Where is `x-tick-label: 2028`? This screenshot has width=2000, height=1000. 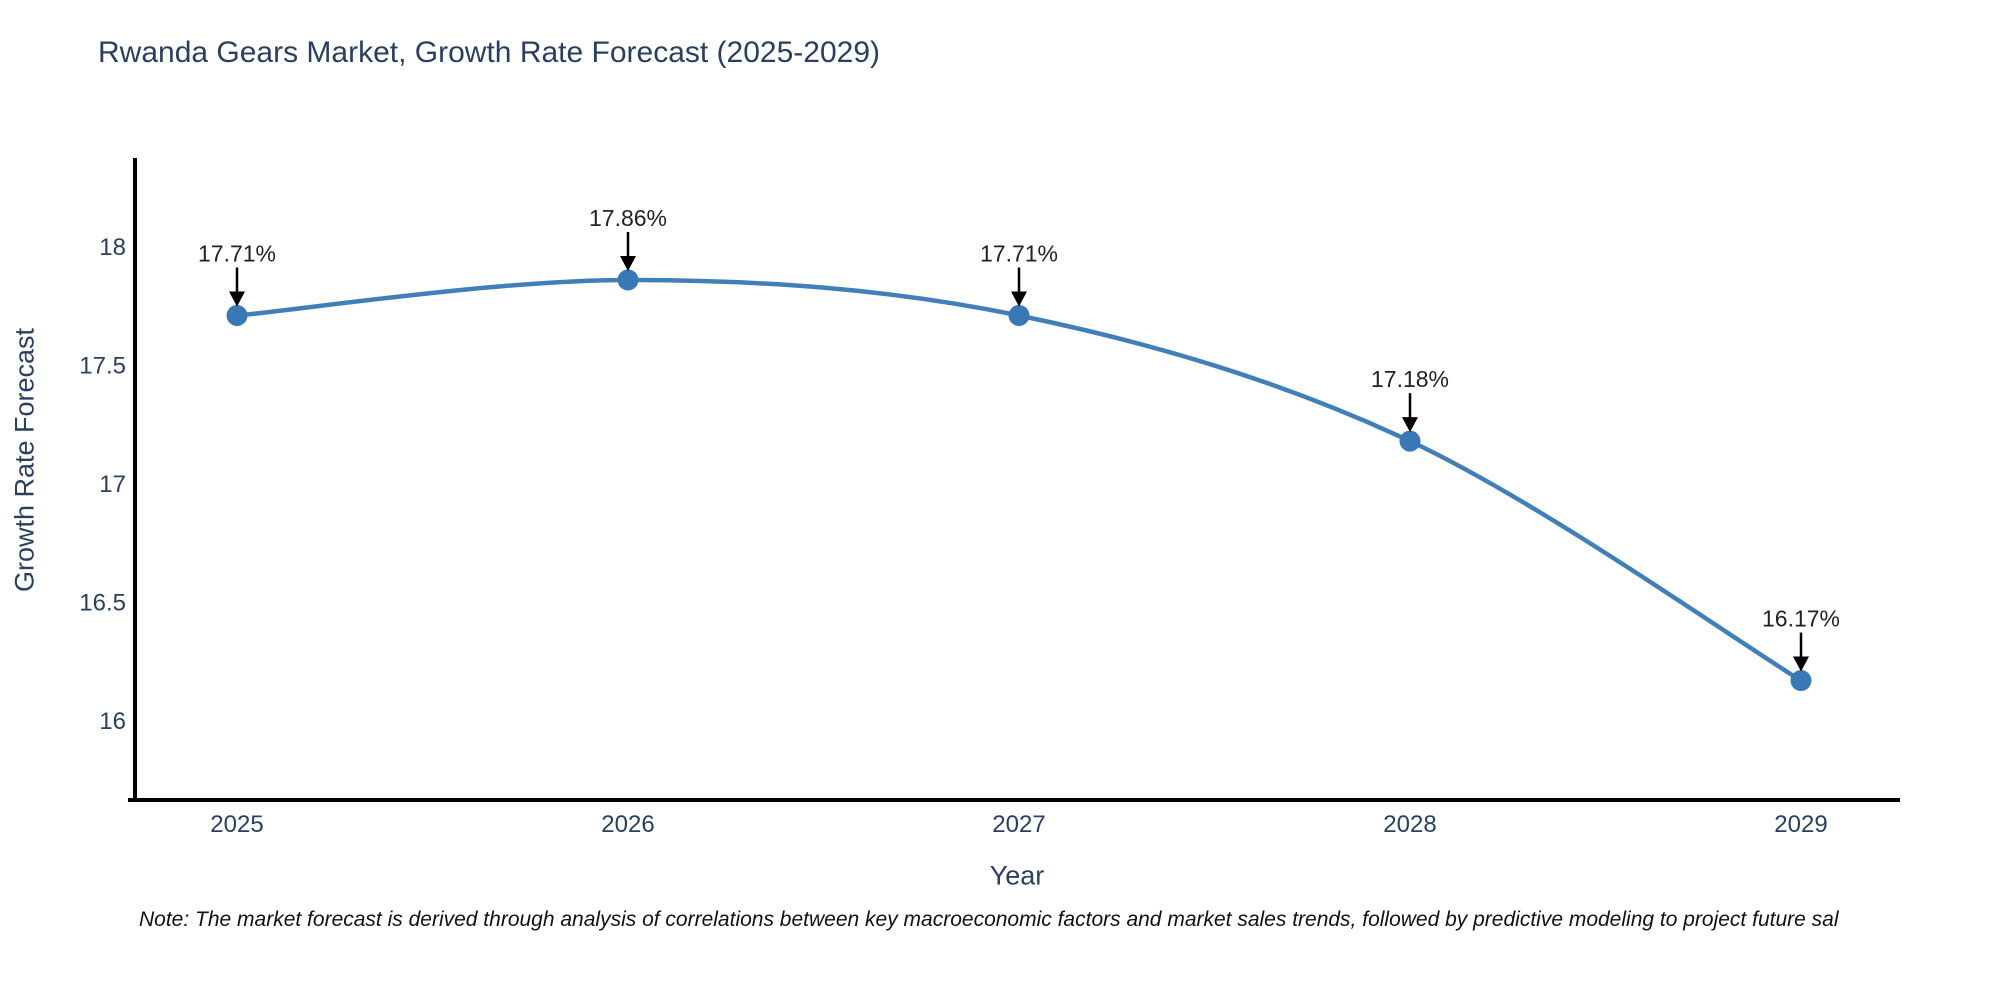
x-tick-label: 2028 is located at coordinates (1409, 824).